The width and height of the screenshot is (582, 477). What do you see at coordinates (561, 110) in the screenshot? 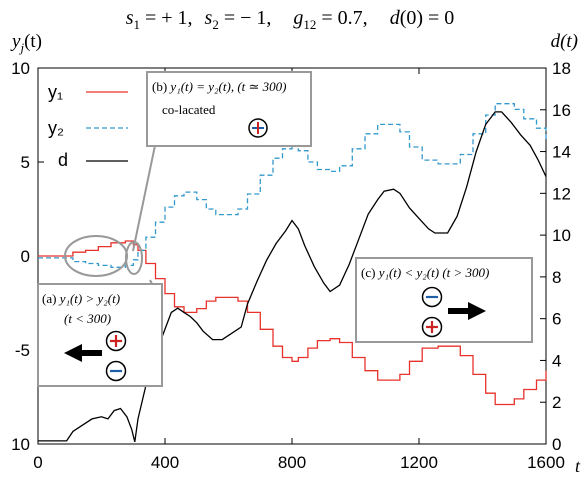
I see `right-tick-label: 16` at bounding box center [561, 110].